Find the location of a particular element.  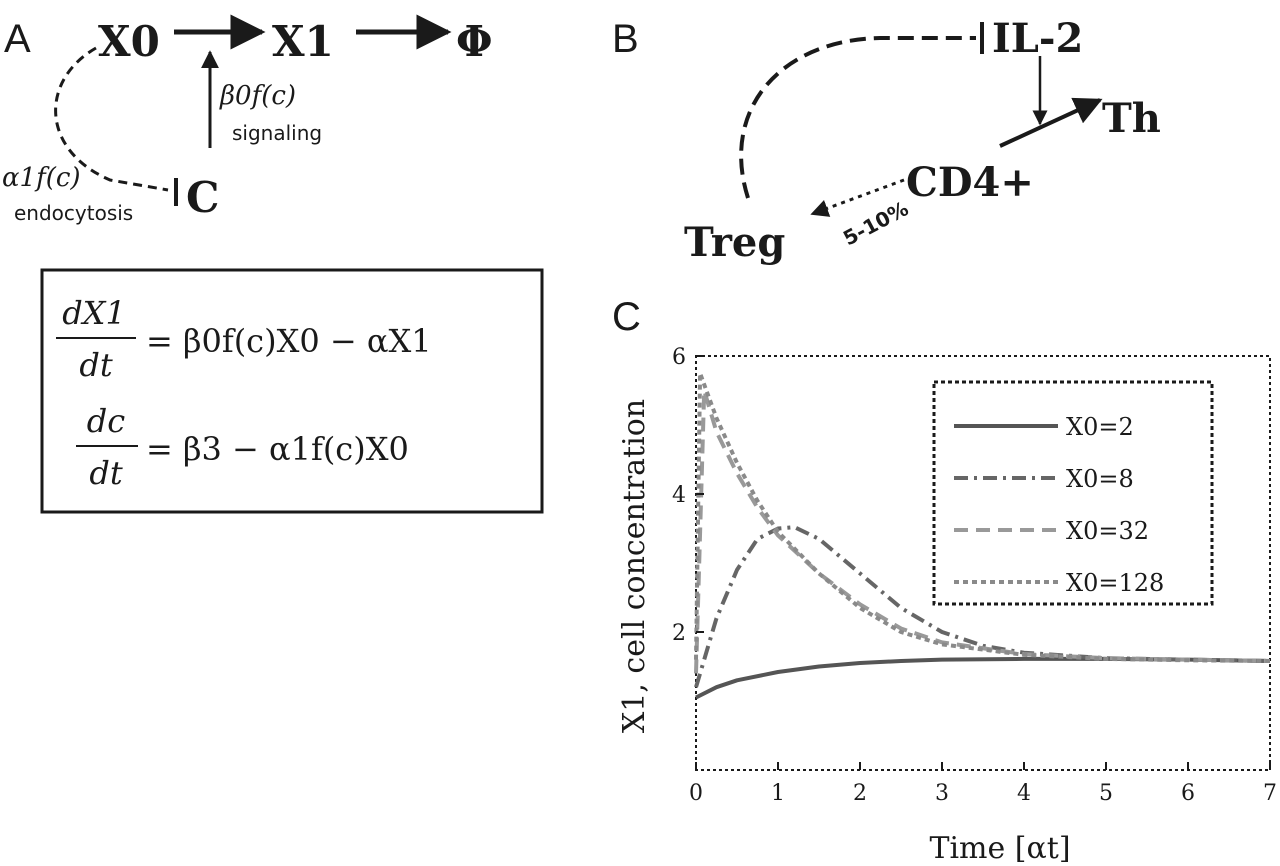

endocytosis-dashed-link is located at coordinates (111, 119).